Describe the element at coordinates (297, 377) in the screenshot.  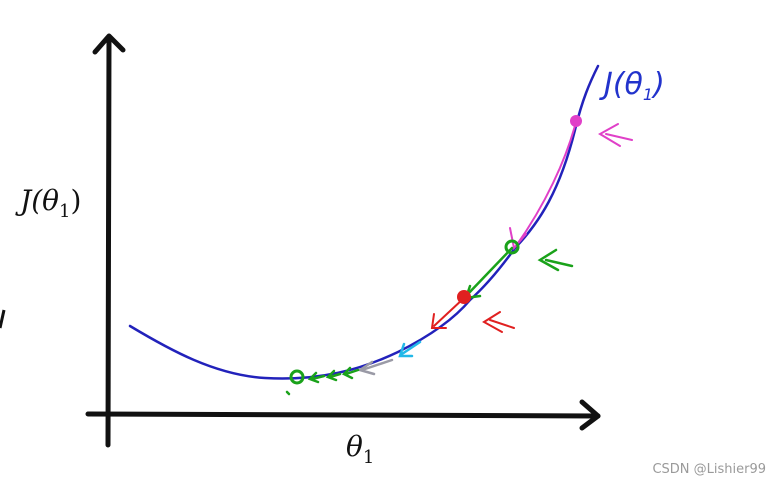
I see `green-min-point` at that location.